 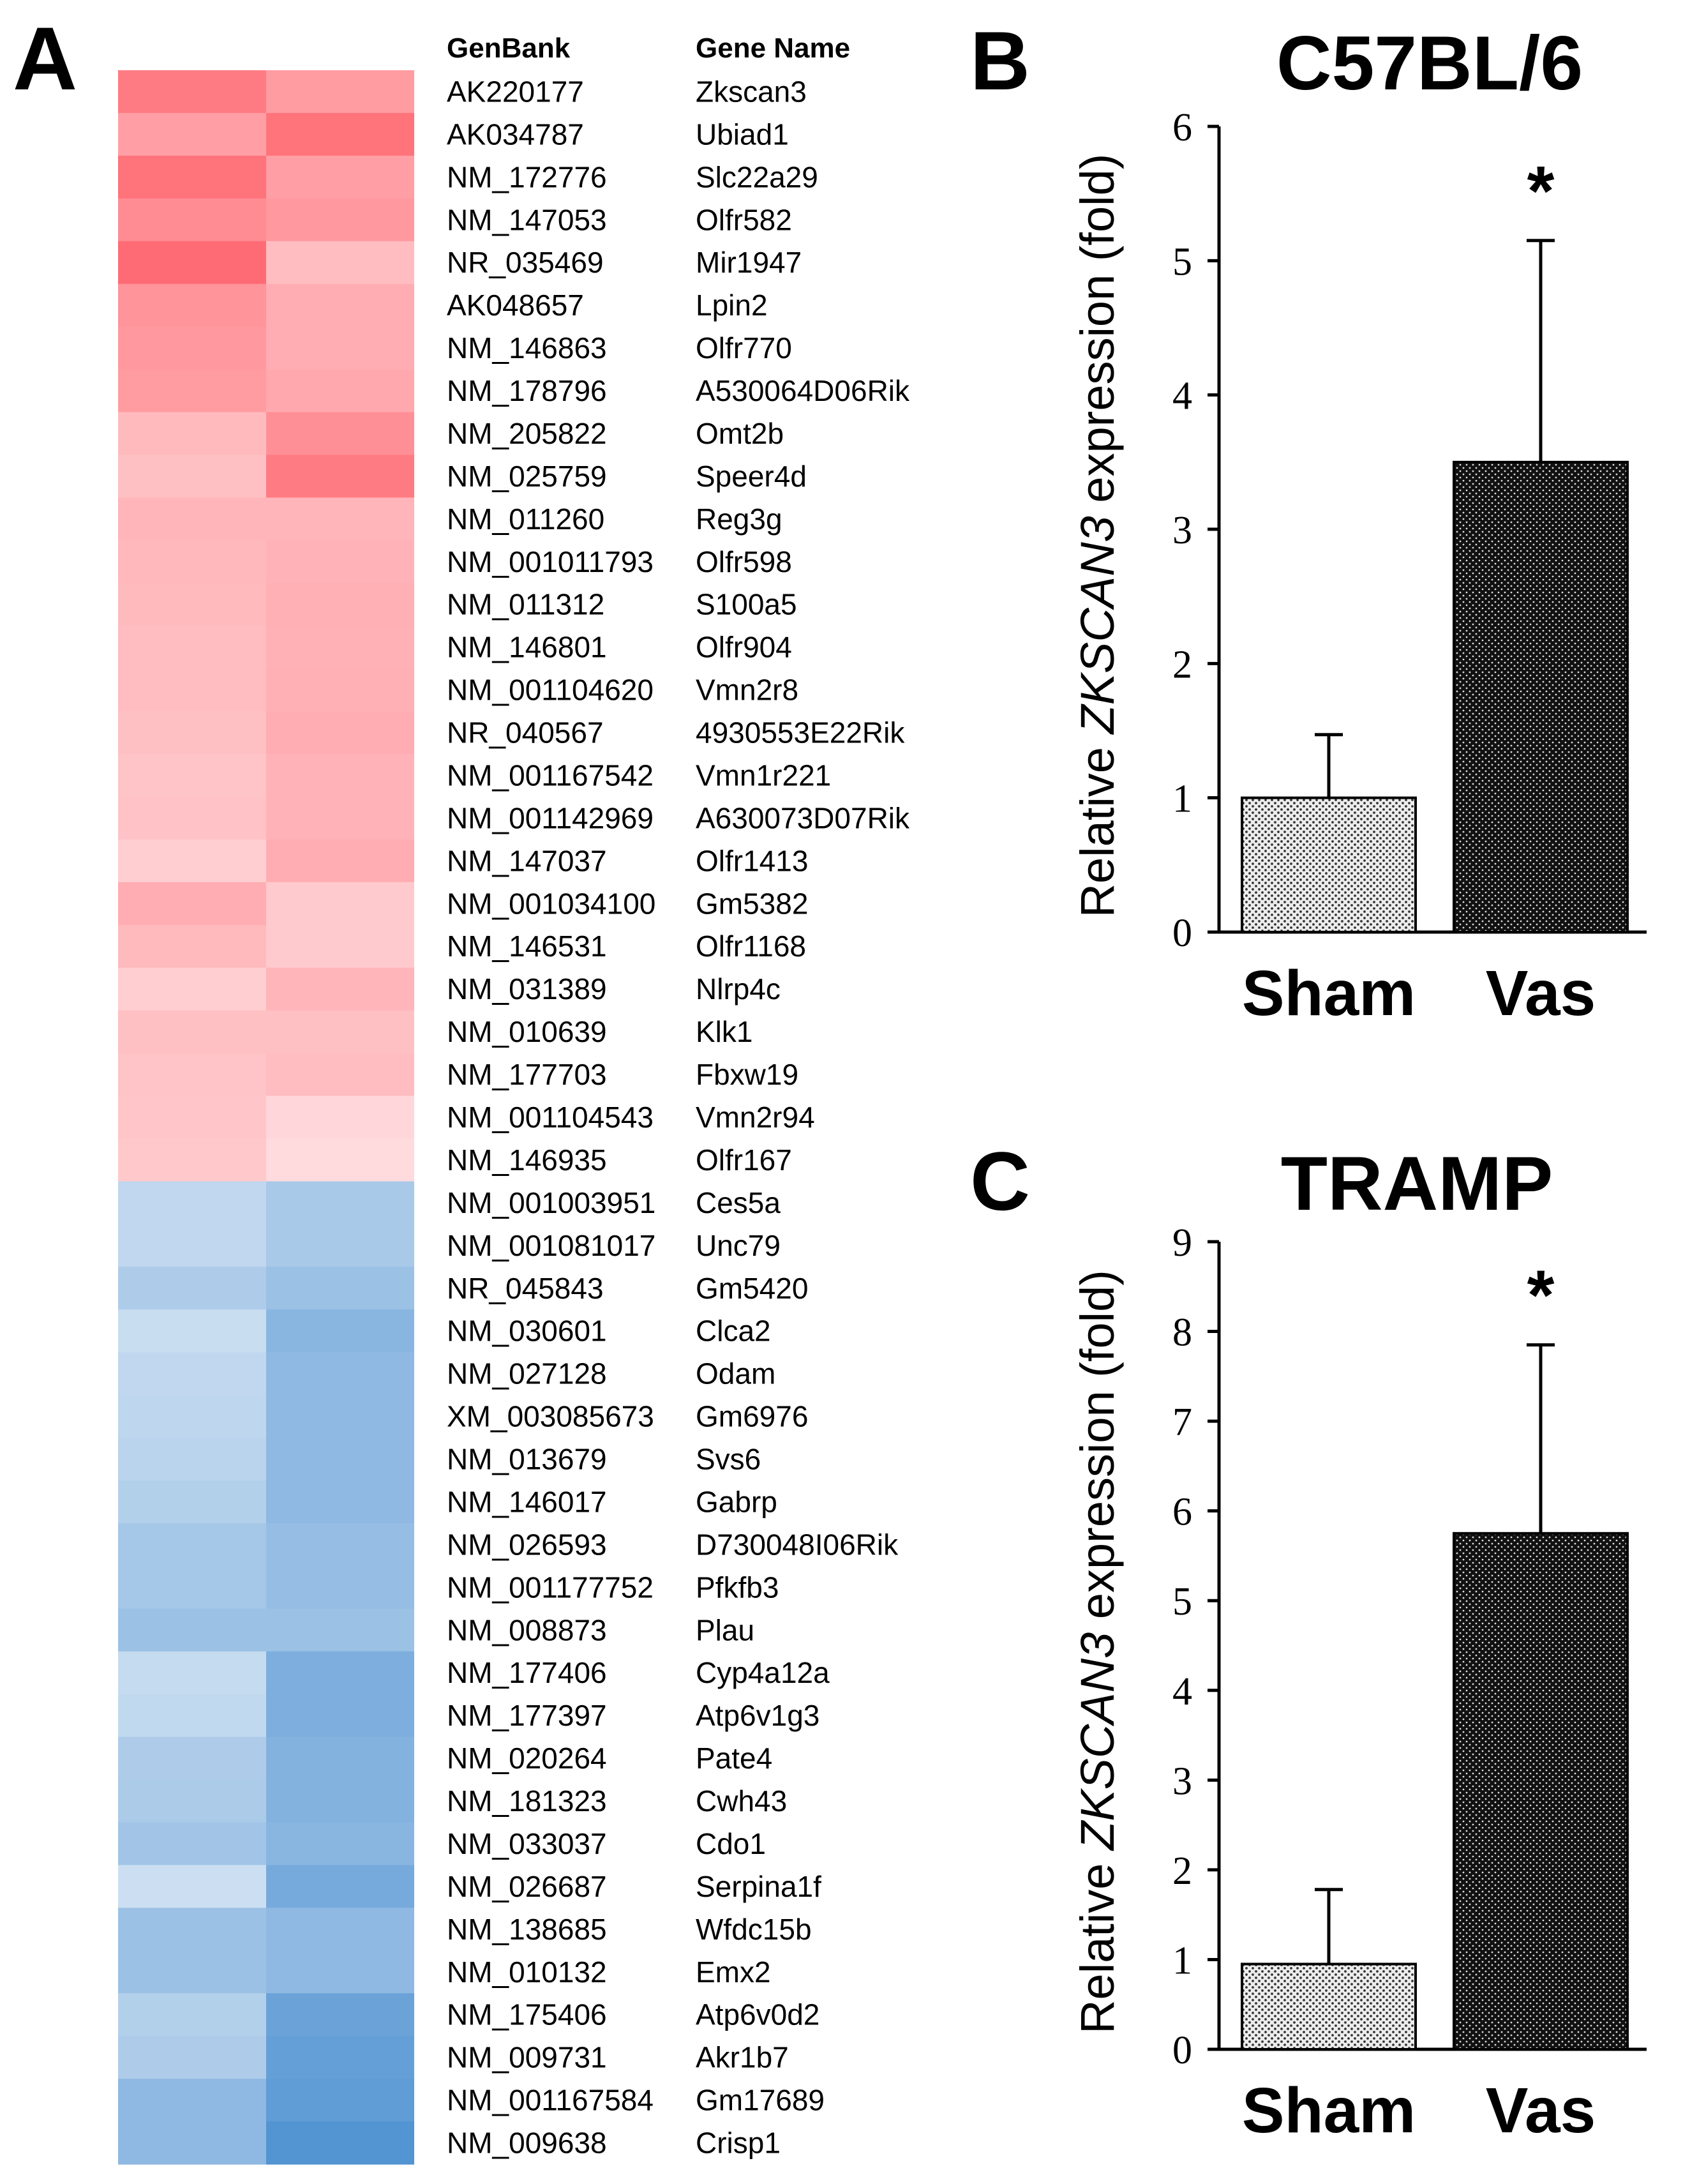 What do you see at coordinates (527, 1972) in the screenshot?
I see `genbank-id: NM_010132` at bounding box center [527, 1972].